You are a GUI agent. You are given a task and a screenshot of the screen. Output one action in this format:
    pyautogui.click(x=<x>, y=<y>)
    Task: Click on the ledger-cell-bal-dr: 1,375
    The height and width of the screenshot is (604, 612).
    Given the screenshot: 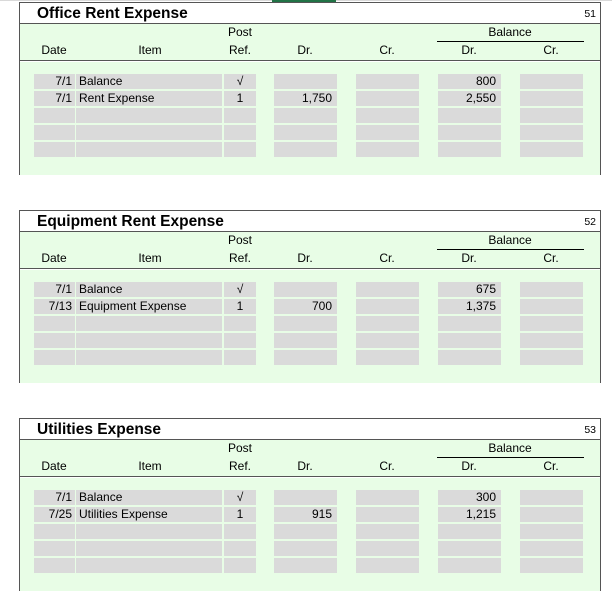 What is the action you would take?
    pyautogui.click(x=469, y=306)
    